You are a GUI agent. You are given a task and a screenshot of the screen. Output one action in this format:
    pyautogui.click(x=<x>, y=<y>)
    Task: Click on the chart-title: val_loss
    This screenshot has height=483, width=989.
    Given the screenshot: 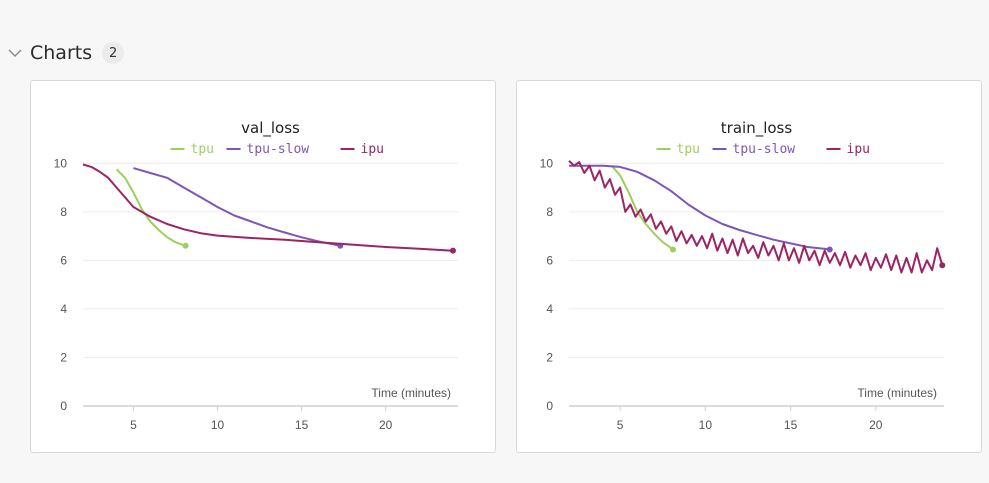 What is the action you would take?
    pyautogui.click(x=270, y=128)
    